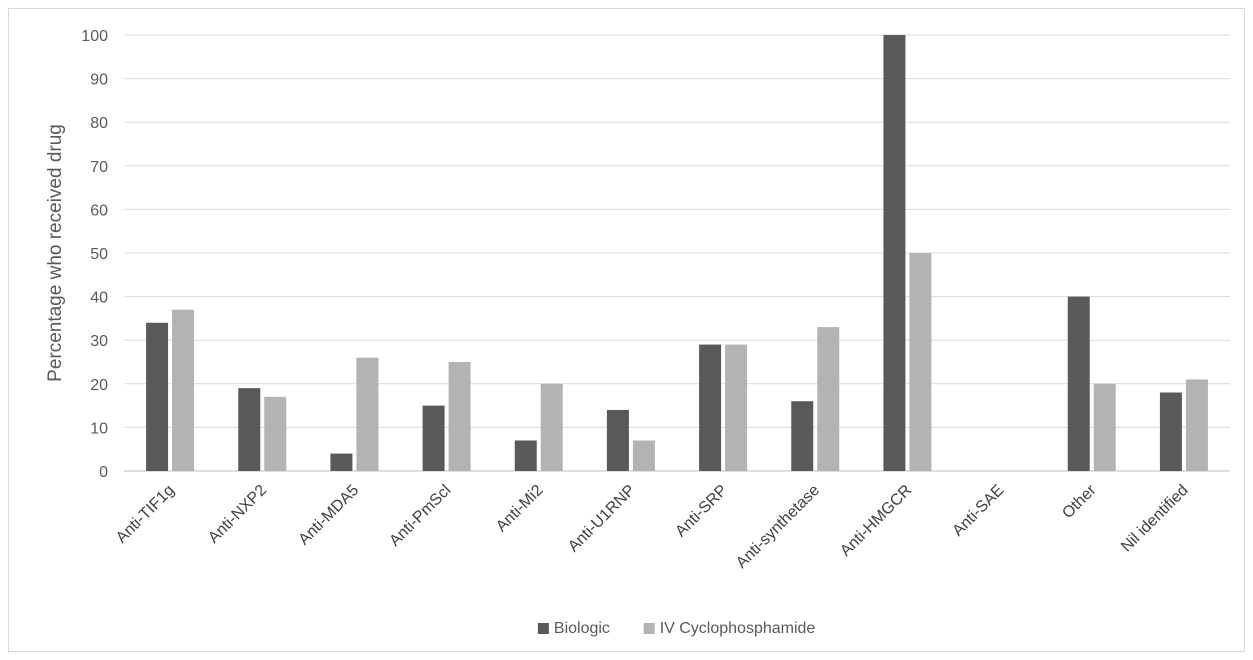 This screenshot has height=660, width=1253. Describe the element at coordinates (778, 527) in the screenshot. I see `x-category-label: Anti-synthetase` at that location.